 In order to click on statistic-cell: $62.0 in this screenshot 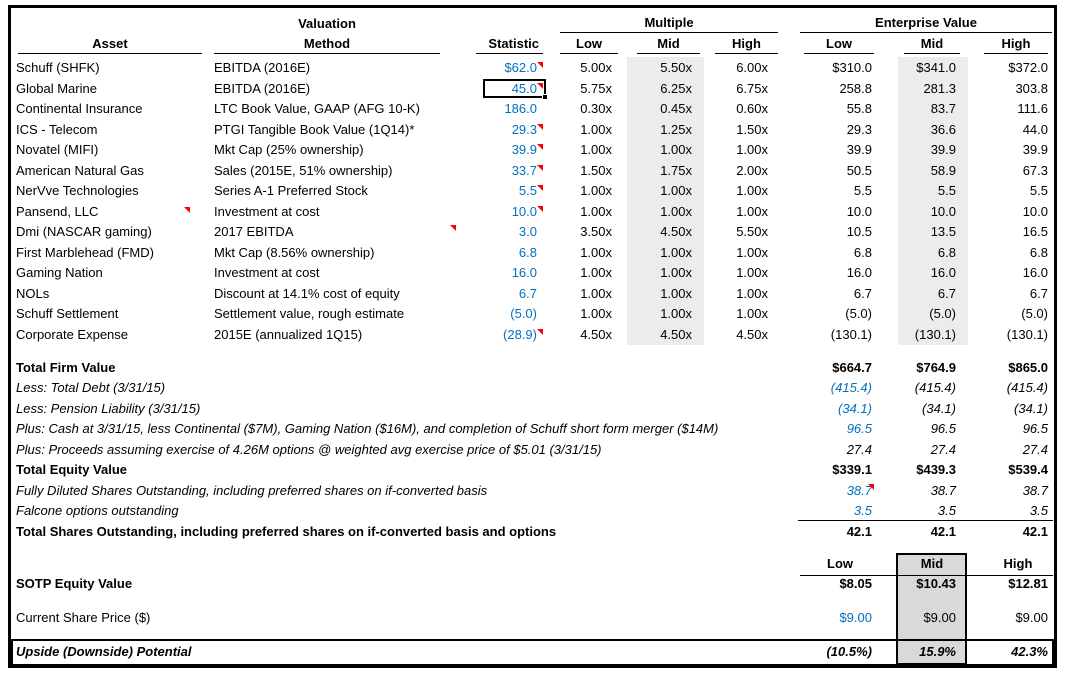, I will do `click(509, 67)`.